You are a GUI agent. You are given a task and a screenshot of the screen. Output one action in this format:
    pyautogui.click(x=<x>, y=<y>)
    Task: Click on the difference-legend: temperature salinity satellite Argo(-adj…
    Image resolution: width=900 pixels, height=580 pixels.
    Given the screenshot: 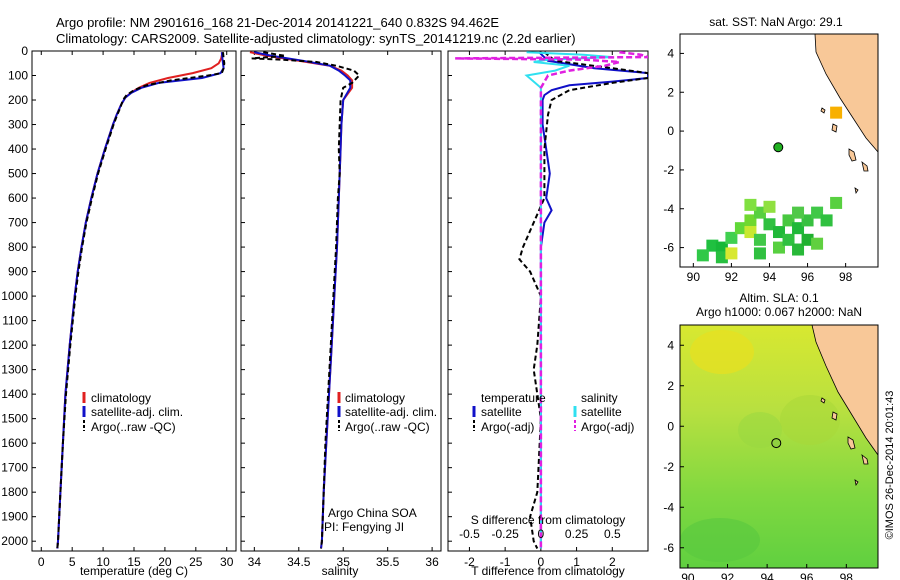 What is the action you would take?
    pyautogui.click(x=553, y=412)
    